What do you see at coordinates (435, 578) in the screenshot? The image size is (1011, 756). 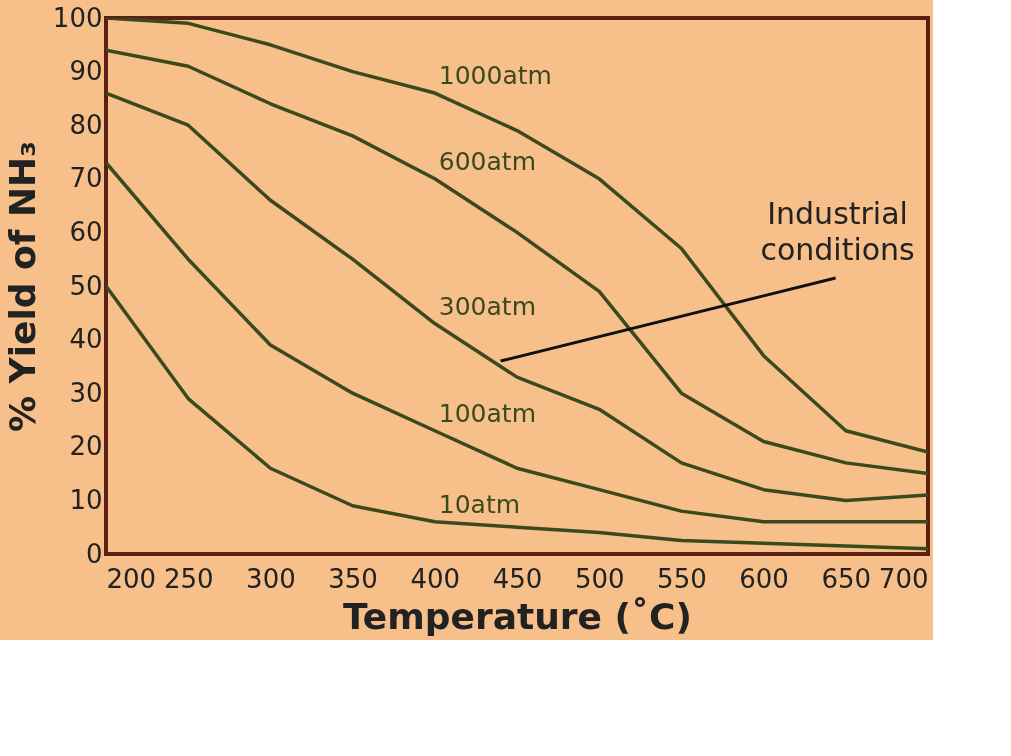 I see `x-tick-label: 400` at bounding box center [435, 578].